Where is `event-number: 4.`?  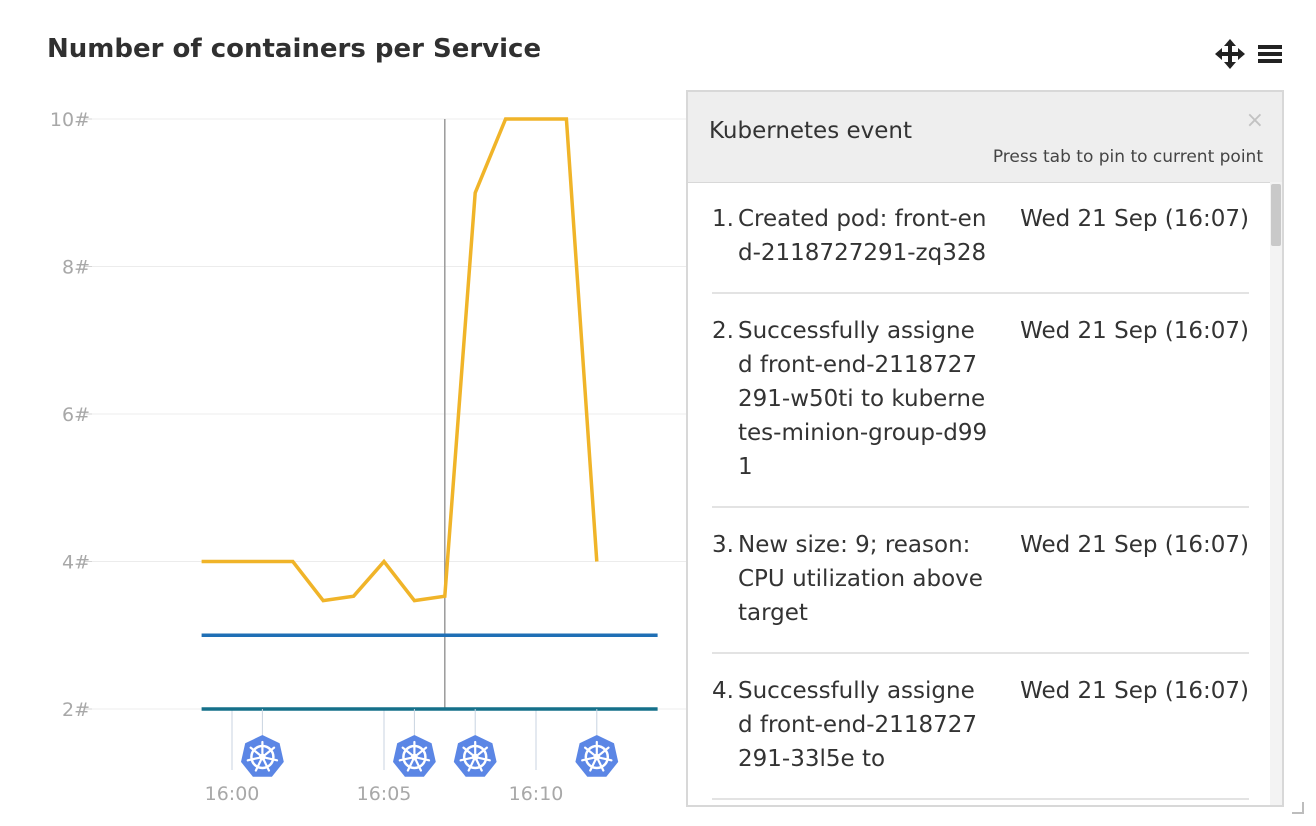
event-number: 4. is located at coordinates (723, 691).